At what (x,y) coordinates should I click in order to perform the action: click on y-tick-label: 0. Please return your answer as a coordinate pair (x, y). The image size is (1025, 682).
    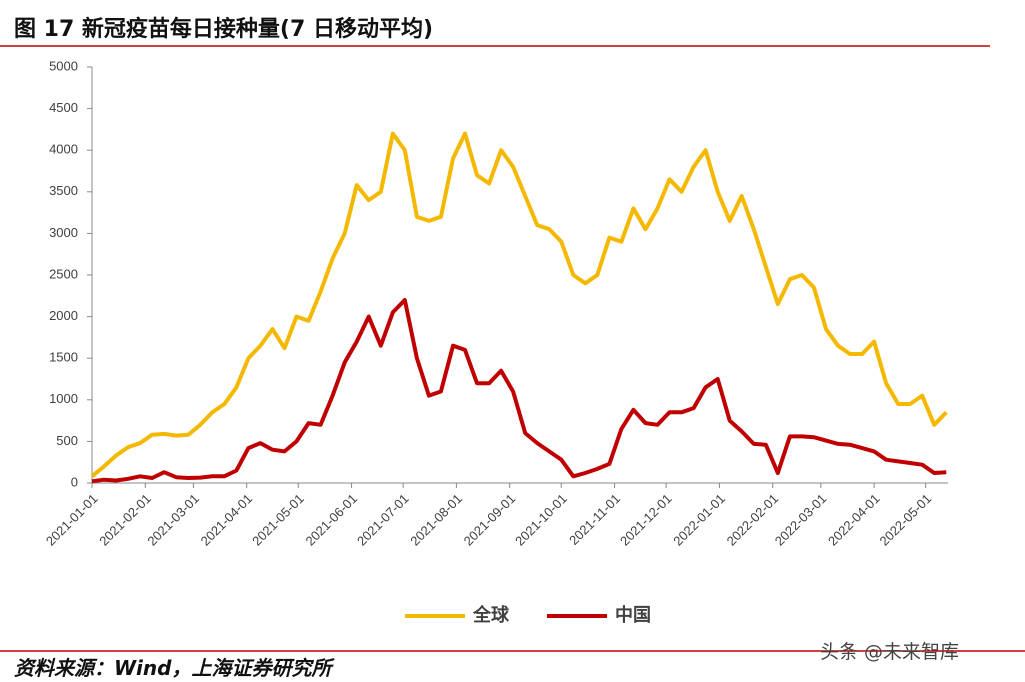
    Looking at the image, I should click on (74, 481).